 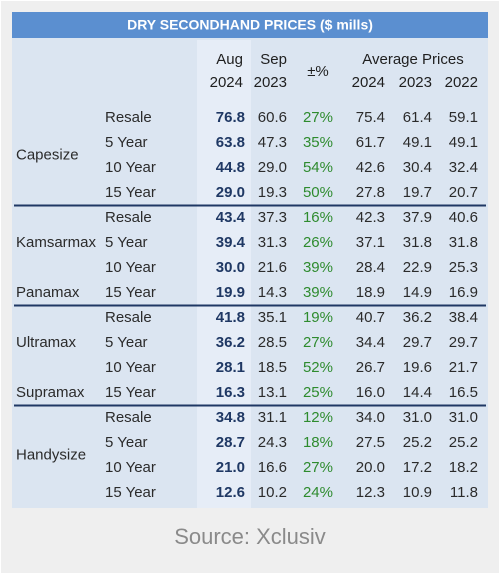 I want to click on vessel-label: Kamsarmax, so click(x=56, y=242).